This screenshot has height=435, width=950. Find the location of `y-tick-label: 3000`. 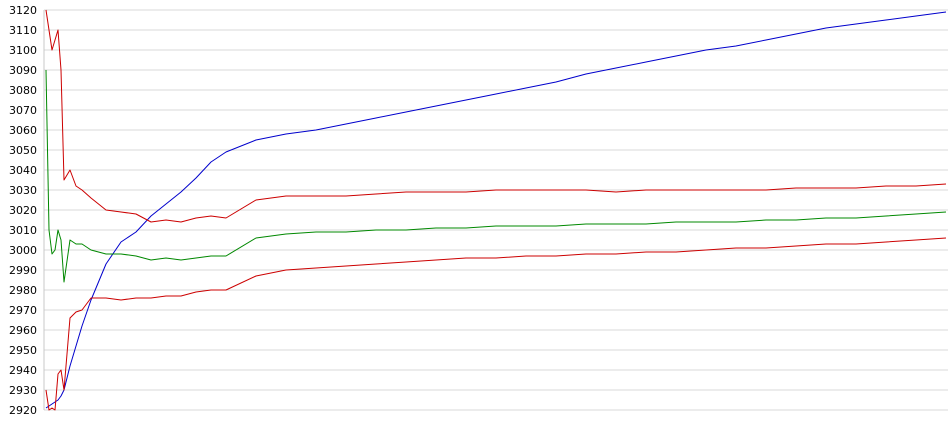

y-tick-label: 3000 is located at coordinates (23, 250).